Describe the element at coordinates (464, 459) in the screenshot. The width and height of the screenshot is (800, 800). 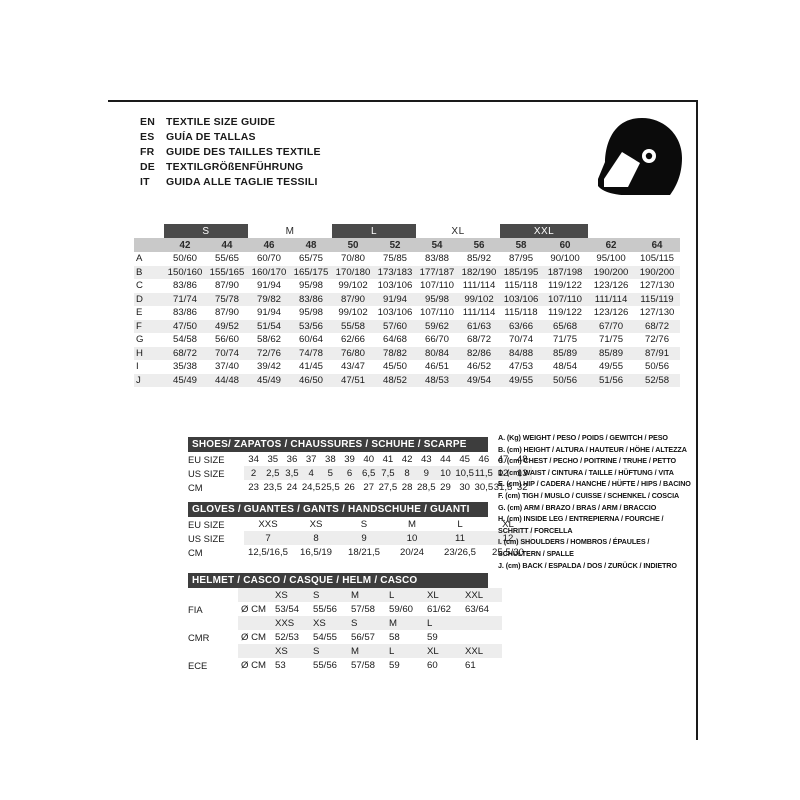
I see `shoes-cell: 45` at that location.